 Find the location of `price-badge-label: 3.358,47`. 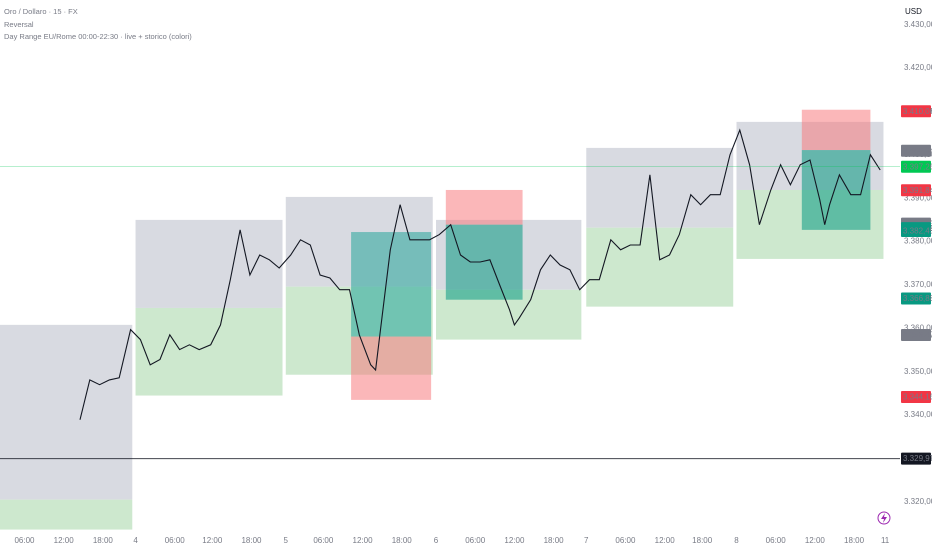

price-badge-label: 3.358,47 is located at coordinates (917, 335).